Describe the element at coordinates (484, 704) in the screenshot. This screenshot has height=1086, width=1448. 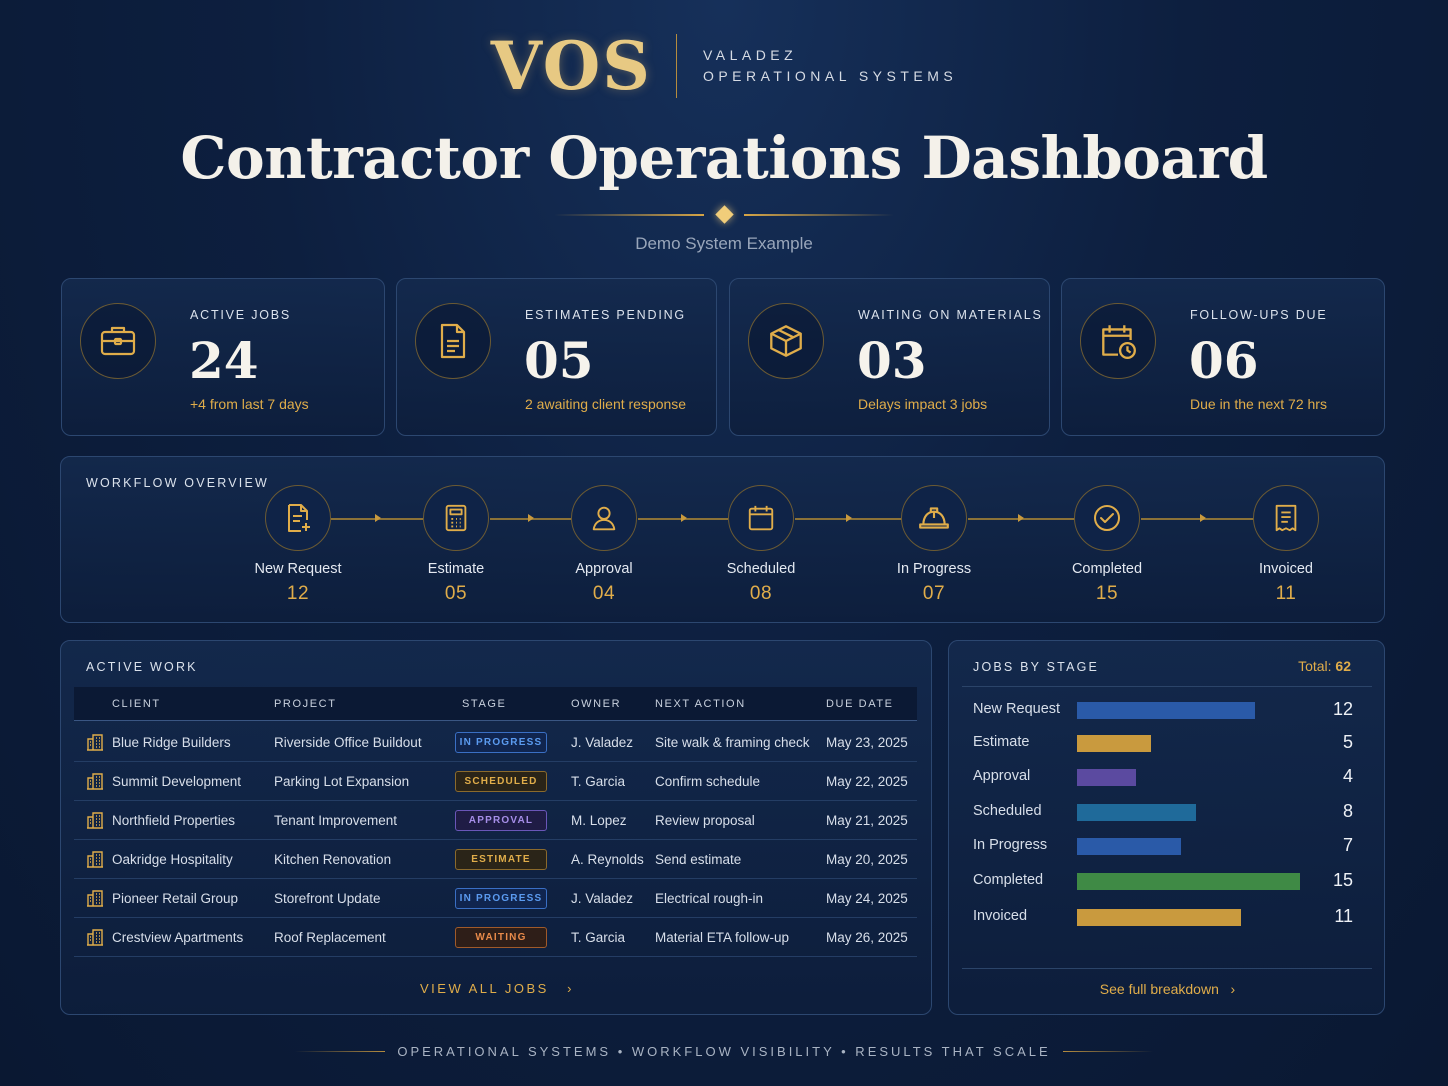
I see `column-header: STAGE` at that location.